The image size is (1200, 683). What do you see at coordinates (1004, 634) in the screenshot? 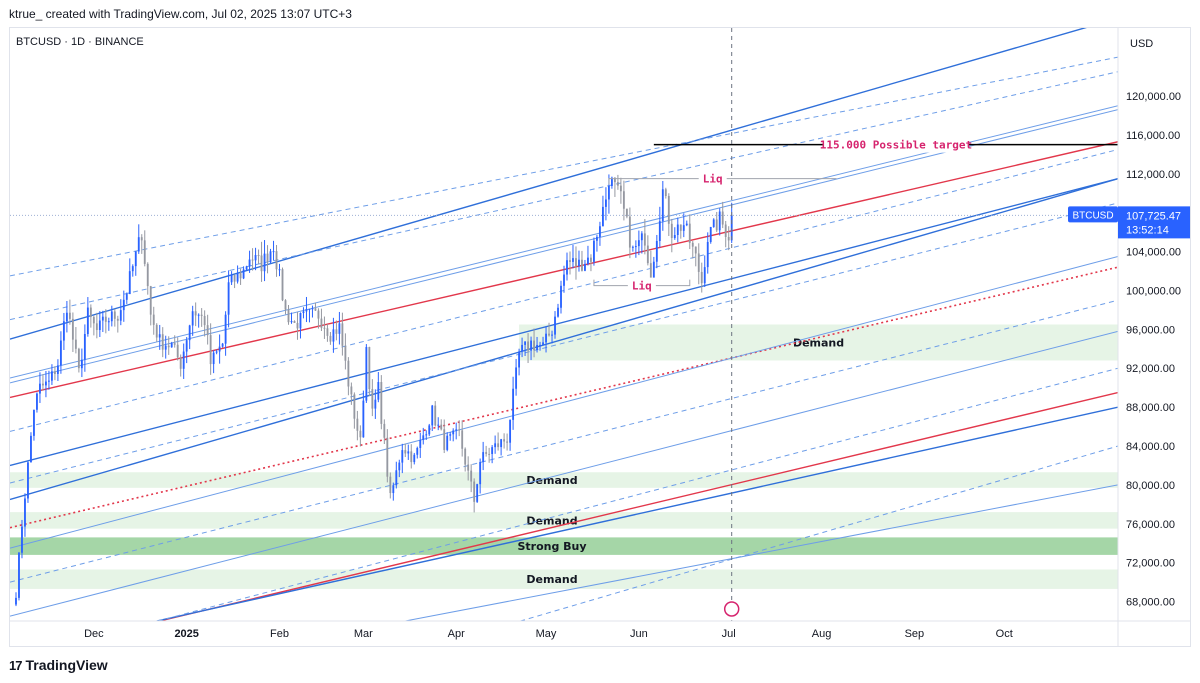
I see `x-tick-label: Oct` at bounding box center [1004, 634].